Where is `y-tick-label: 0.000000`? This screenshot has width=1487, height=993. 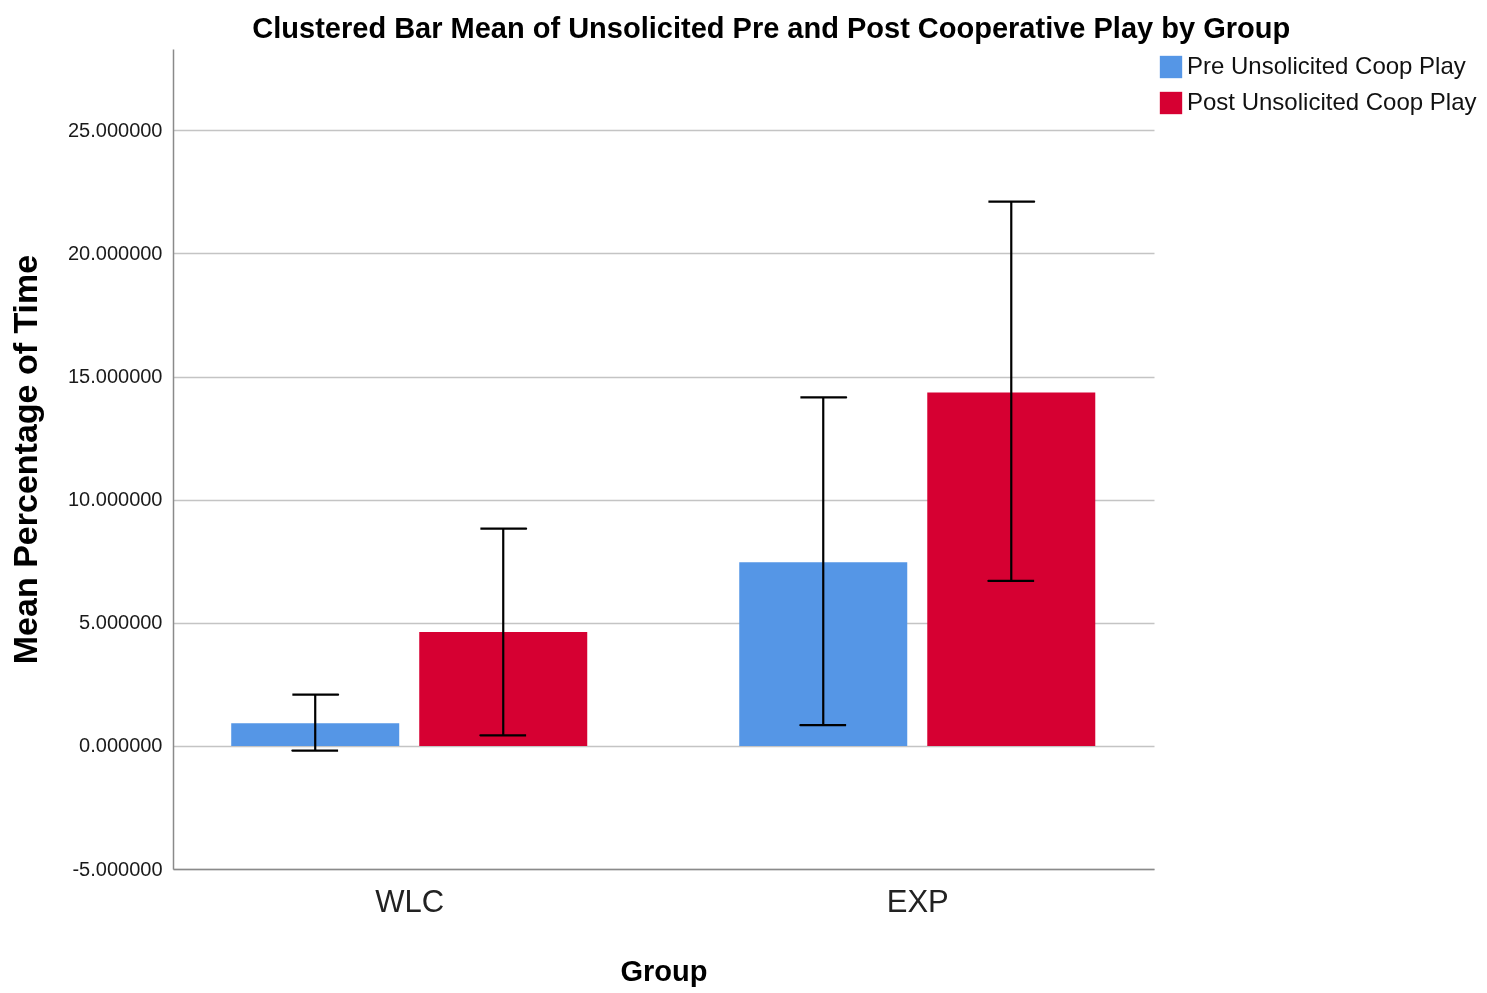 y-tick-label: 0.000000 is located at coordinates (121, 745).